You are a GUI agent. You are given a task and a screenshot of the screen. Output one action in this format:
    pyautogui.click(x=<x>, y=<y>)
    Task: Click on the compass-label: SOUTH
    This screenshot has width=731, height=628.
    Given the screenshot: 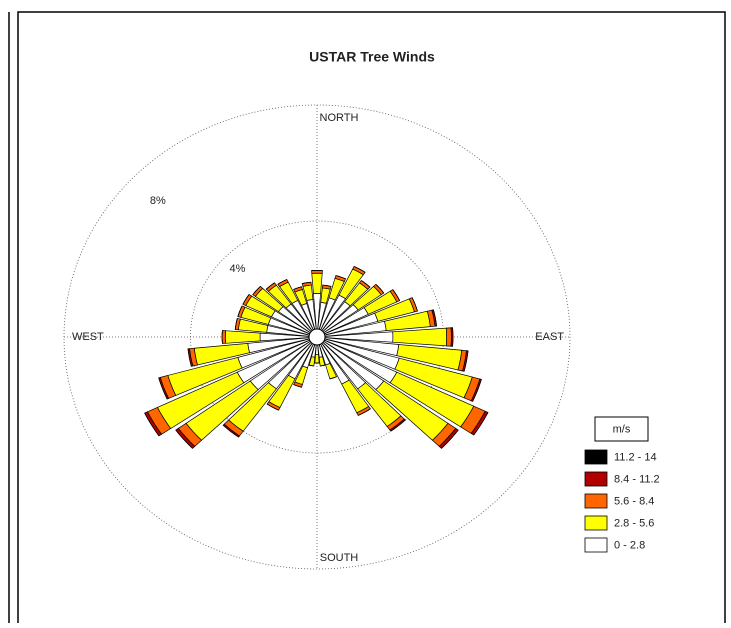 What is the action you would take?
    pyautogui.click(x=339, y=558)
    